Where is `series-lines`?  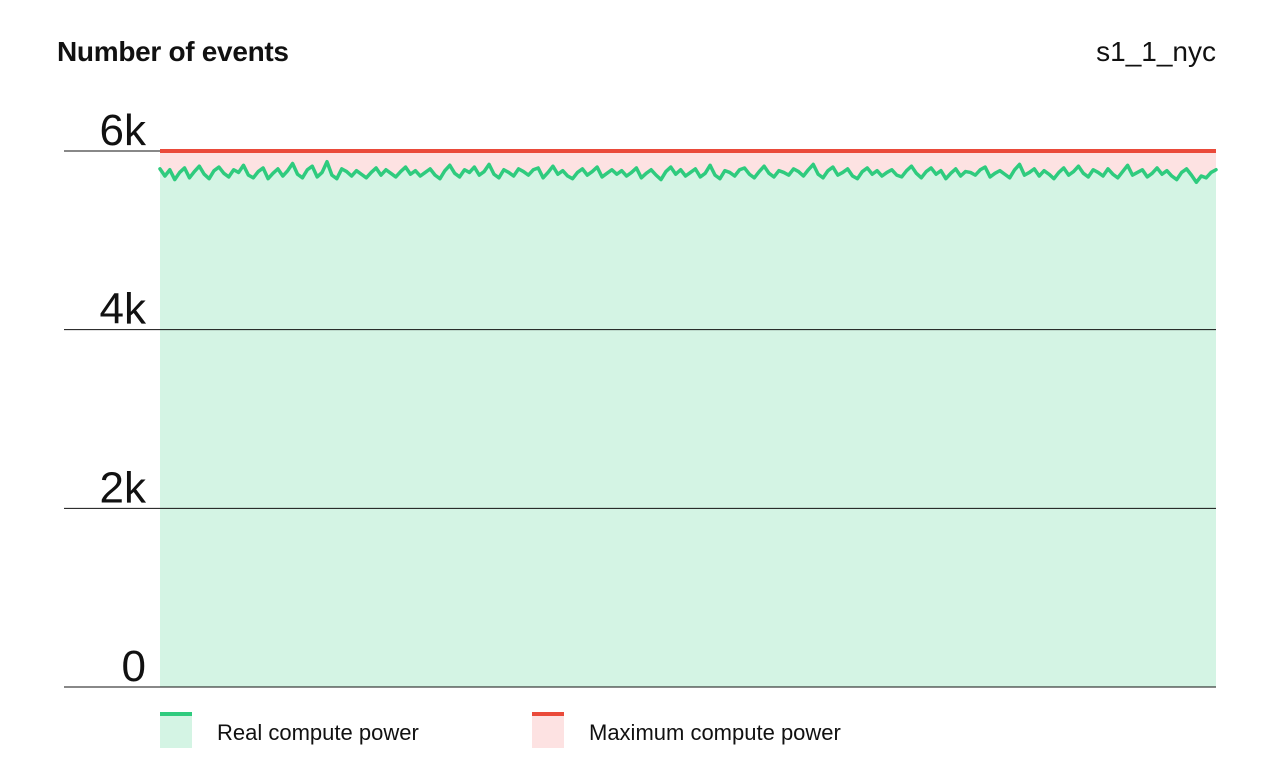
series-lines is located at coordinates (688, 167).